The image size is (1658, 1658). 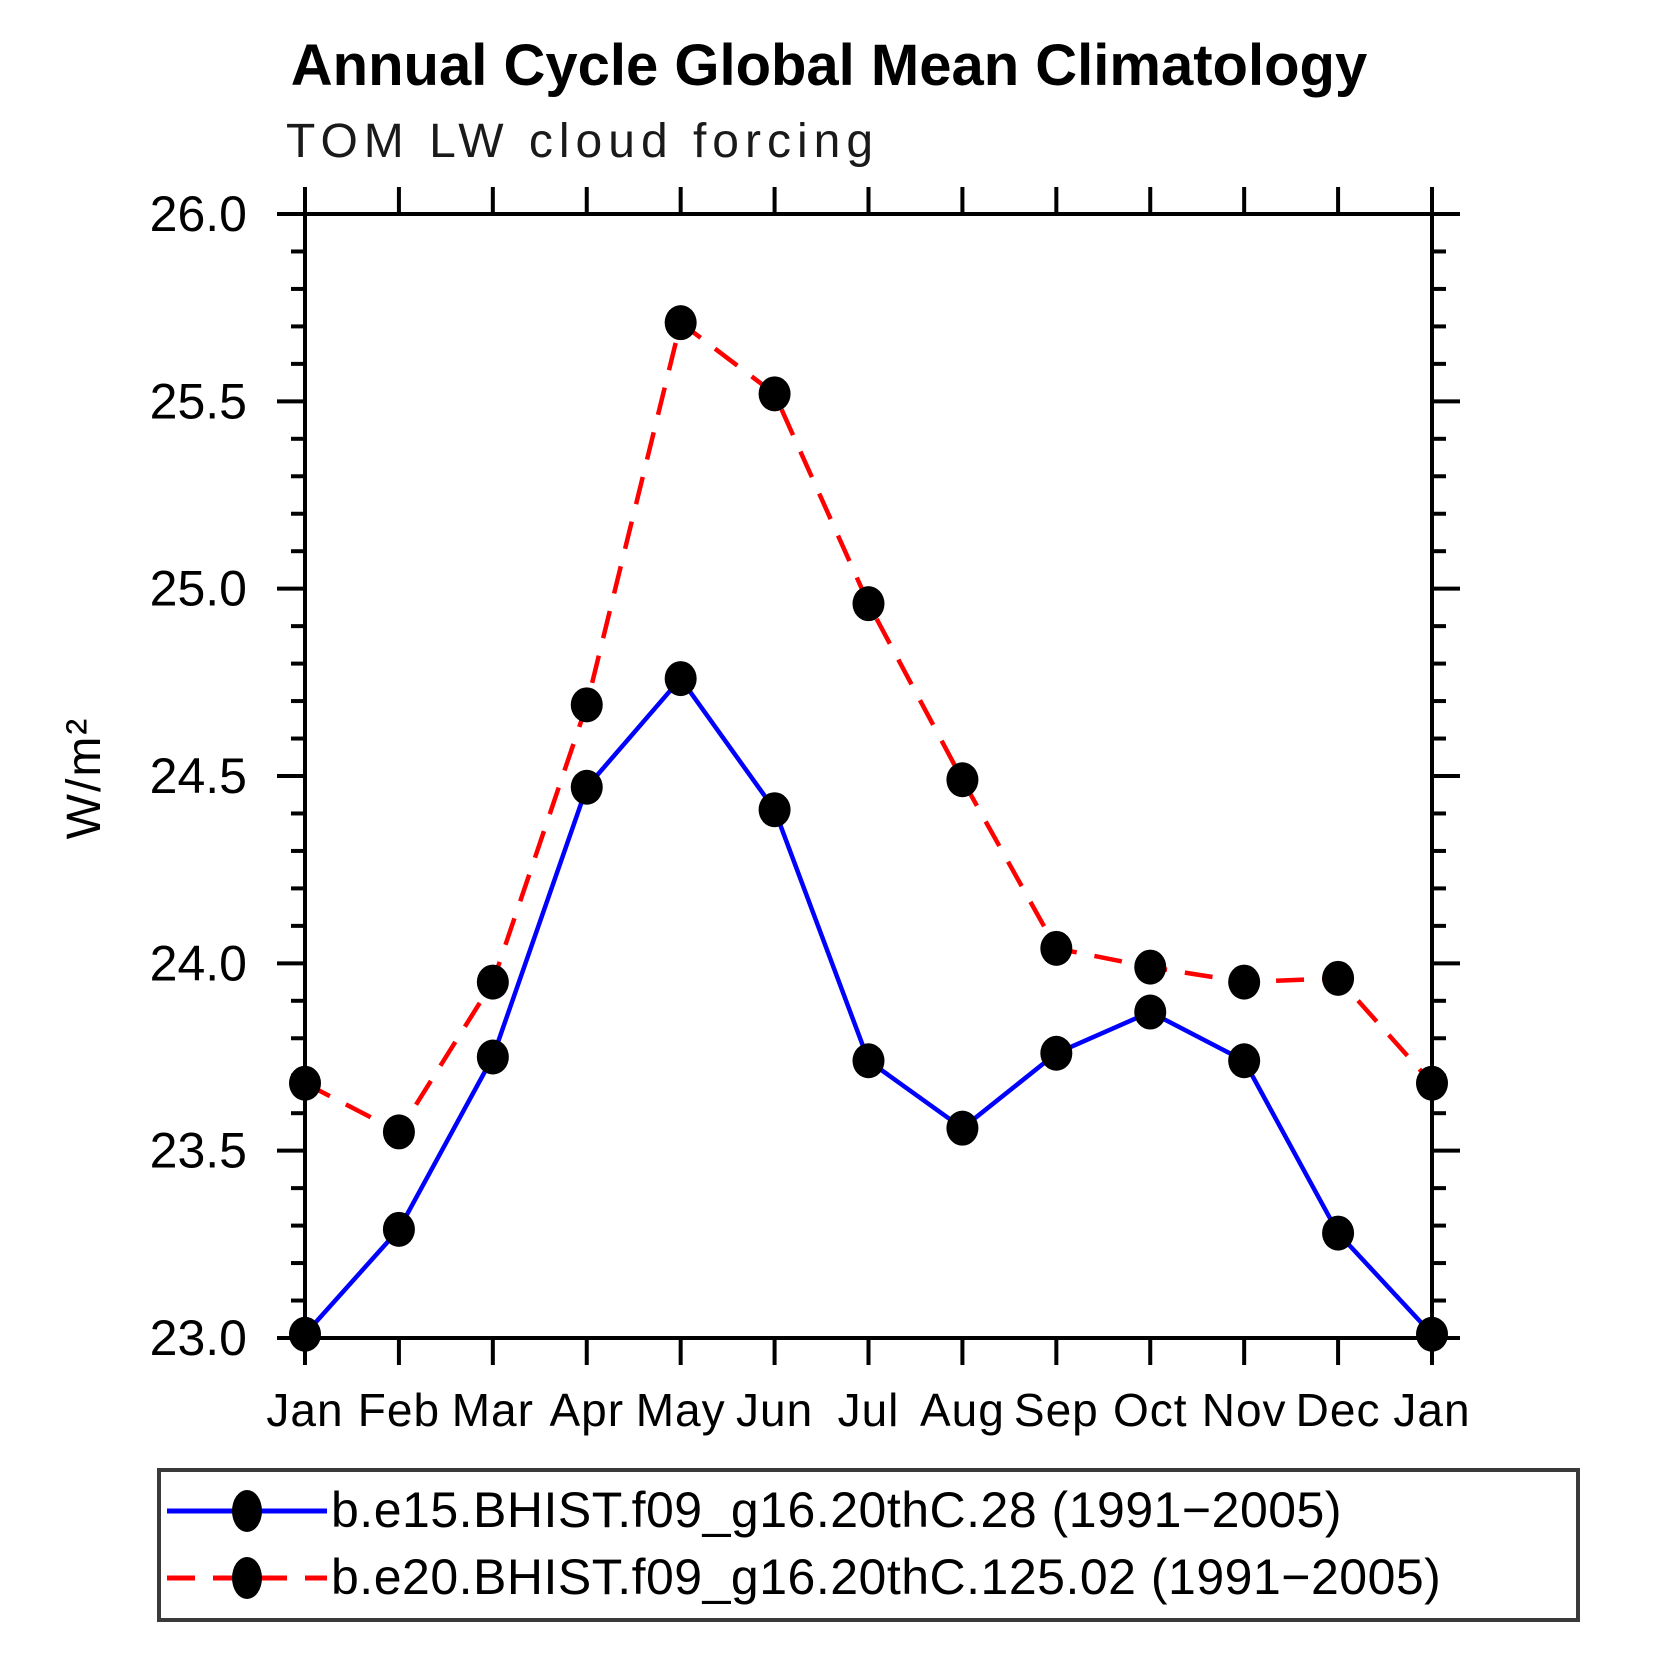 What do you see at coordinates (198, 1338) in the screenshot?
I see `y-tick-label: 23.0` at bounding box center [198, 1338].